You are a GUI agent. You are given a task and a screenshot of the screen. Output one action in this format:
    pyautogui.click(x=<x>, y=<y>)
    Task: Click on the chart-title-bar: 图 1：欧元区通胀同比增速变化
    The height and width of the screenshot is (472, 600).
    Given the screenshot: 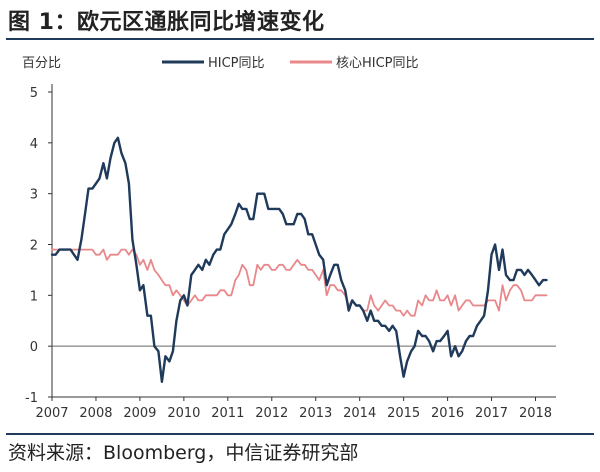 What is the action you would take?
    pyautogui.click(x=300, y=20)
    